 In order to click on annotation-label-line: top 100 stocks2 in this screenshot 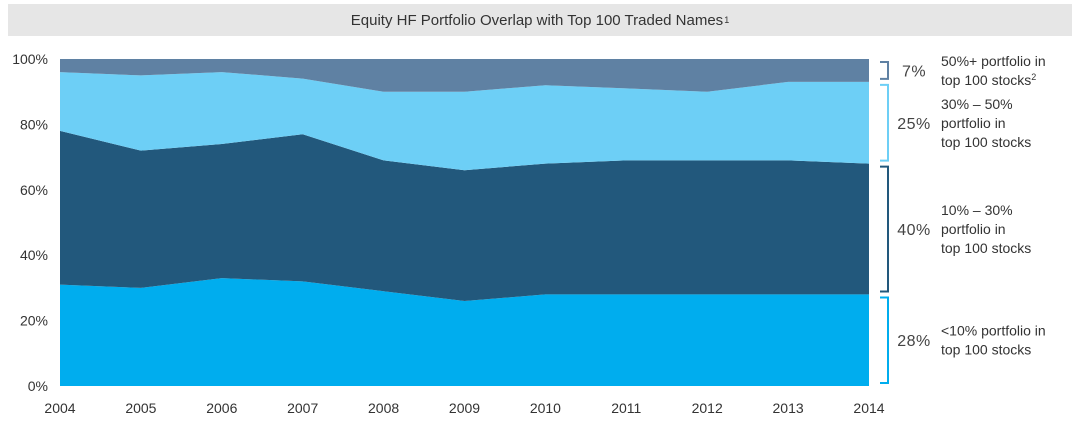, I will do `click(988, 80)`.